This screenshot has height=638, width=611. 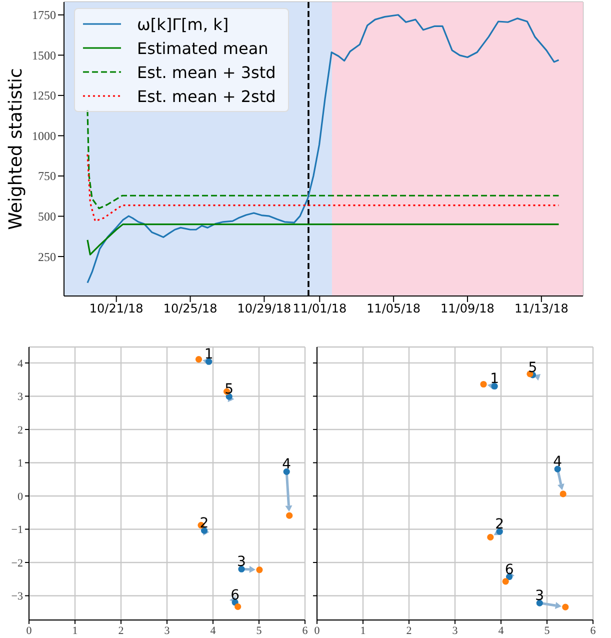 I want to click on legend-label: Estimated mean, so click(x=202, y=48).